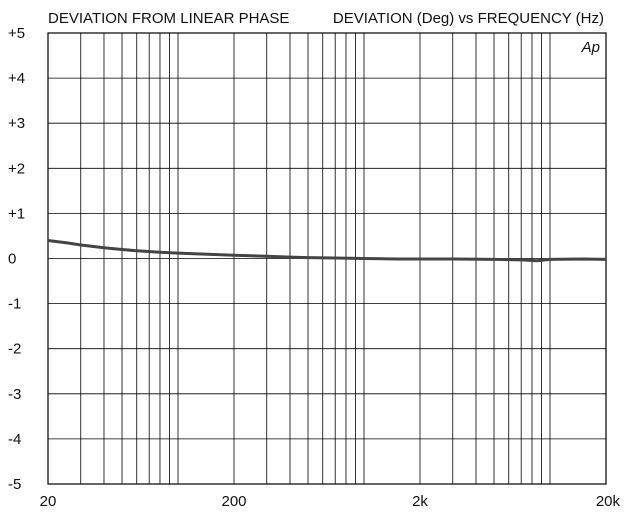 The width and height of the screenshot is (631, 513). What do you see at coordinates (420, 501) in the screenshot?
I see `x-tick-label: 2k` at bounding box center [420, 501].